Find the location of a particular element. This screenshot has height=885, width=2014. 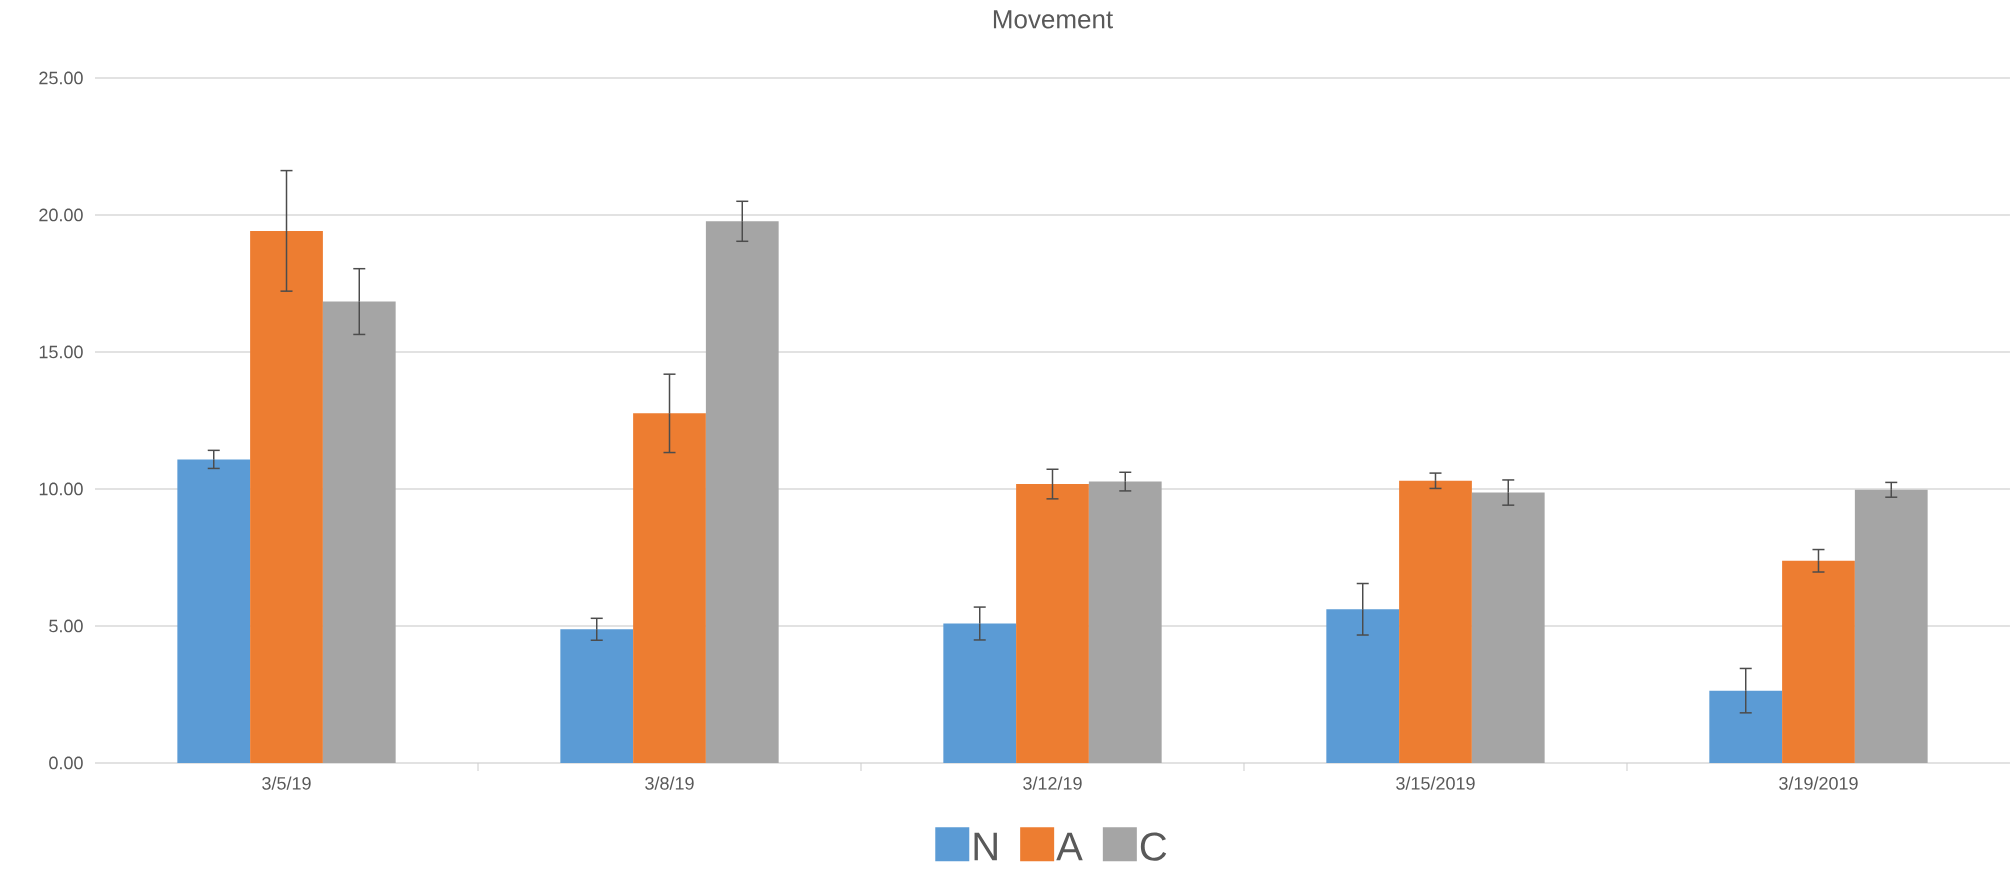

y-tick-label: 10.00 is located at coordinates (61, 489).